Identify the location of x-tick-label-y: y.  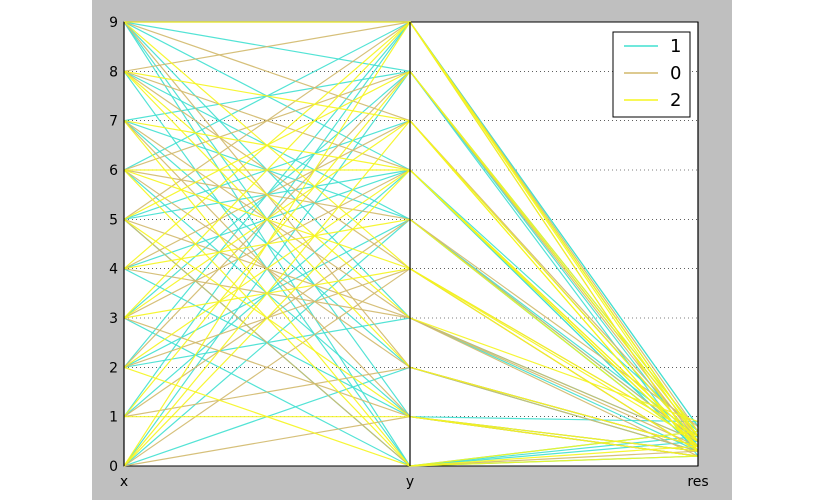
(410, 482).